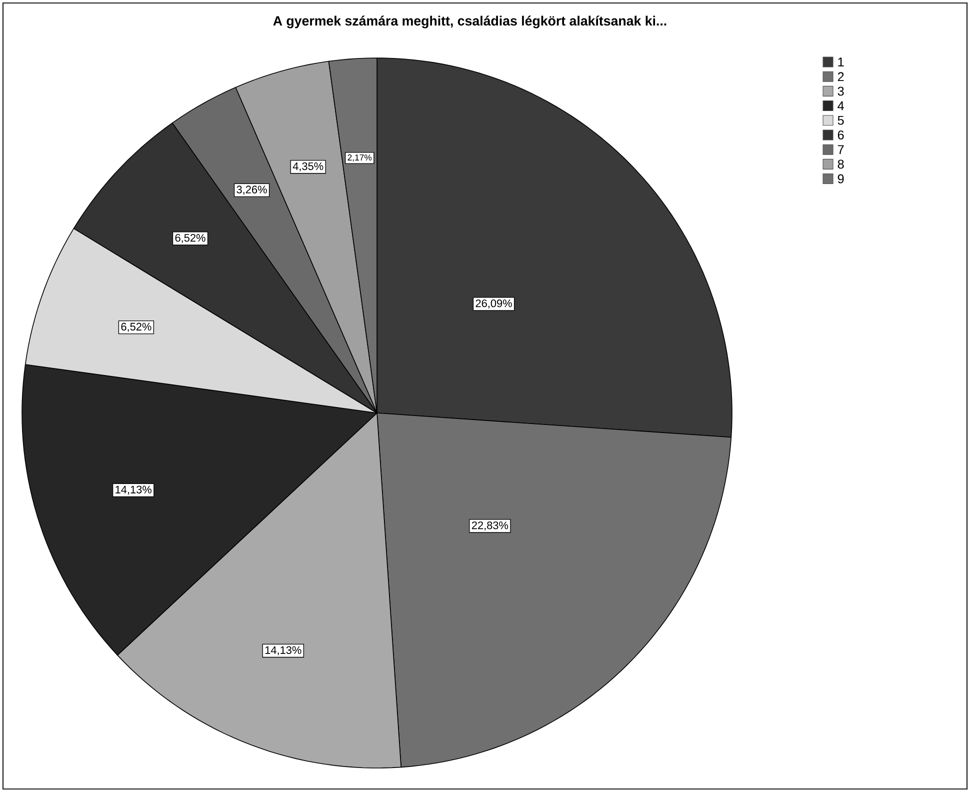 This screenshot has width=970, height=792. What do you see at coordinates (841, 62) in the screenshot?
I see `legend-label: 1` at bounding box center [841, 62].